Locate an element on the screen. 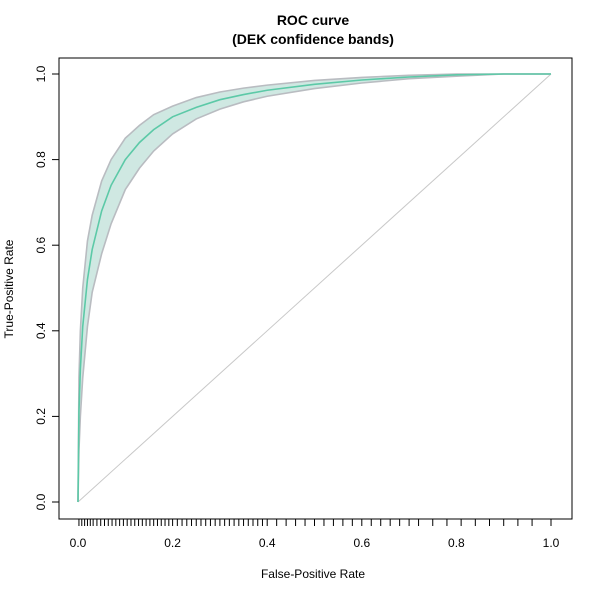  y-axis-title: True-Positive Rate is located at coordinates (9, 288).